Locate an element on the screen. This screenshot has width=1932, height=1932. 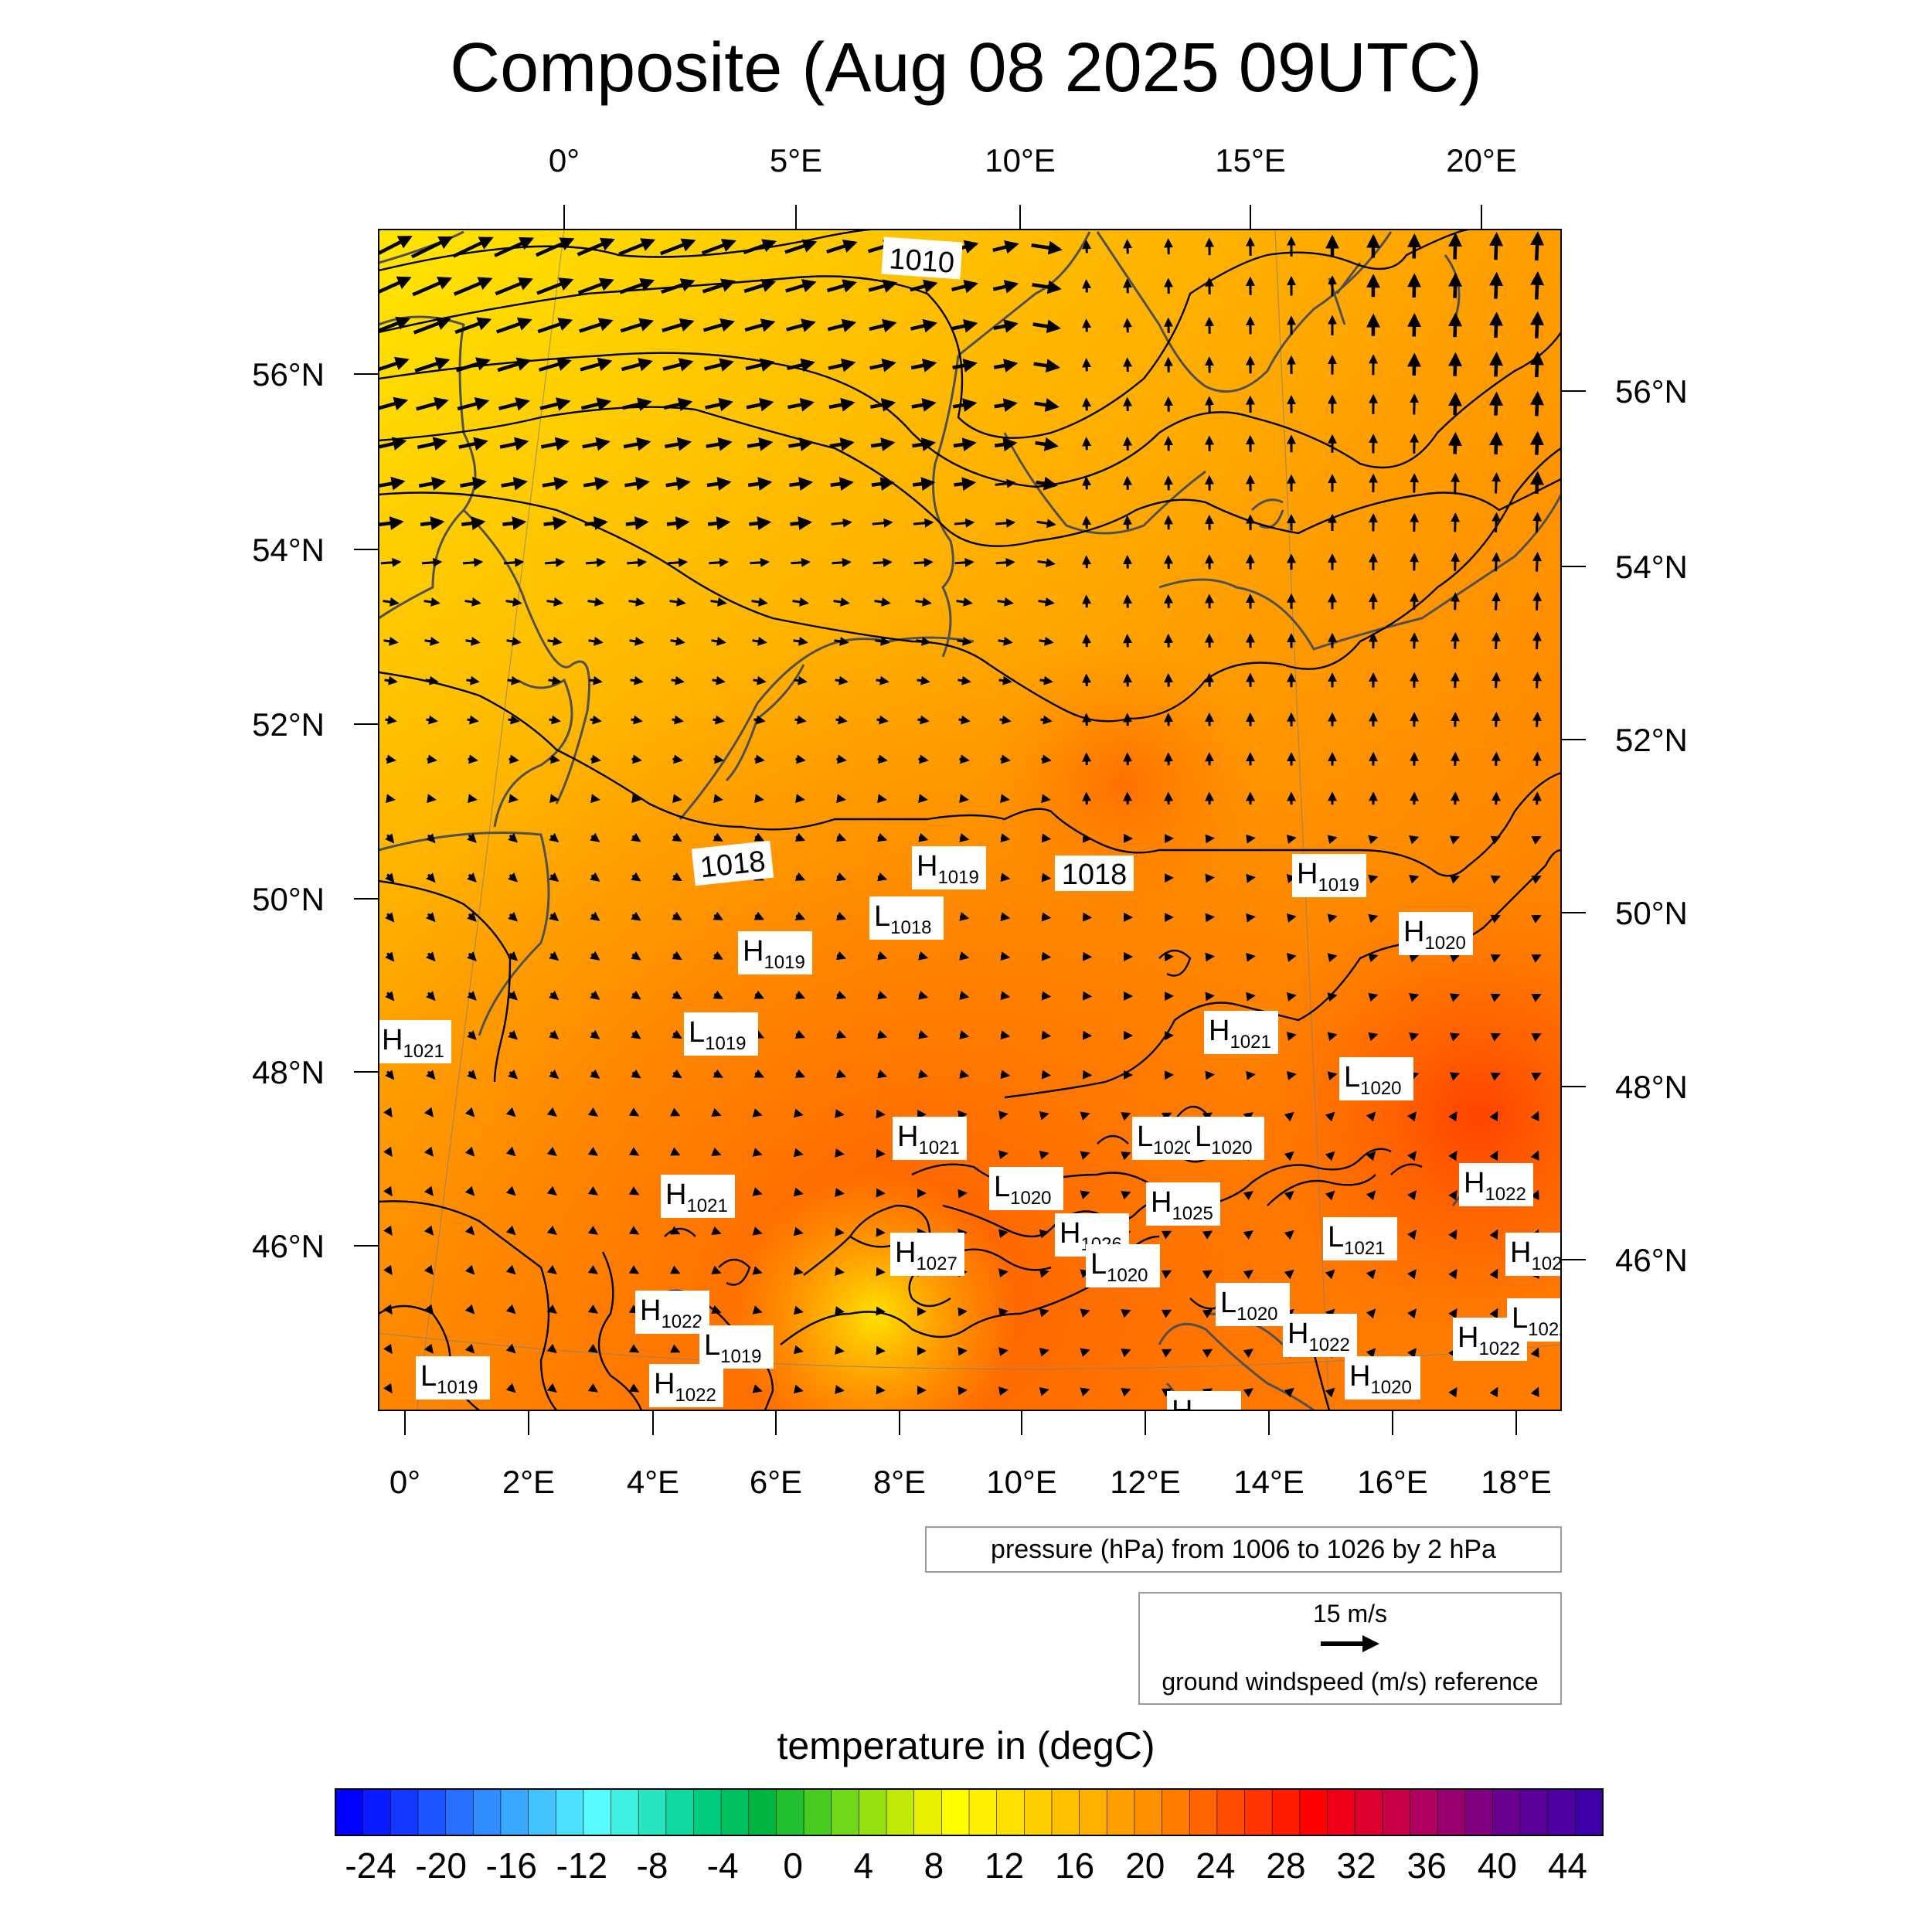
bottom-lon-label: 8°E is located at coordinates (900, 1482).